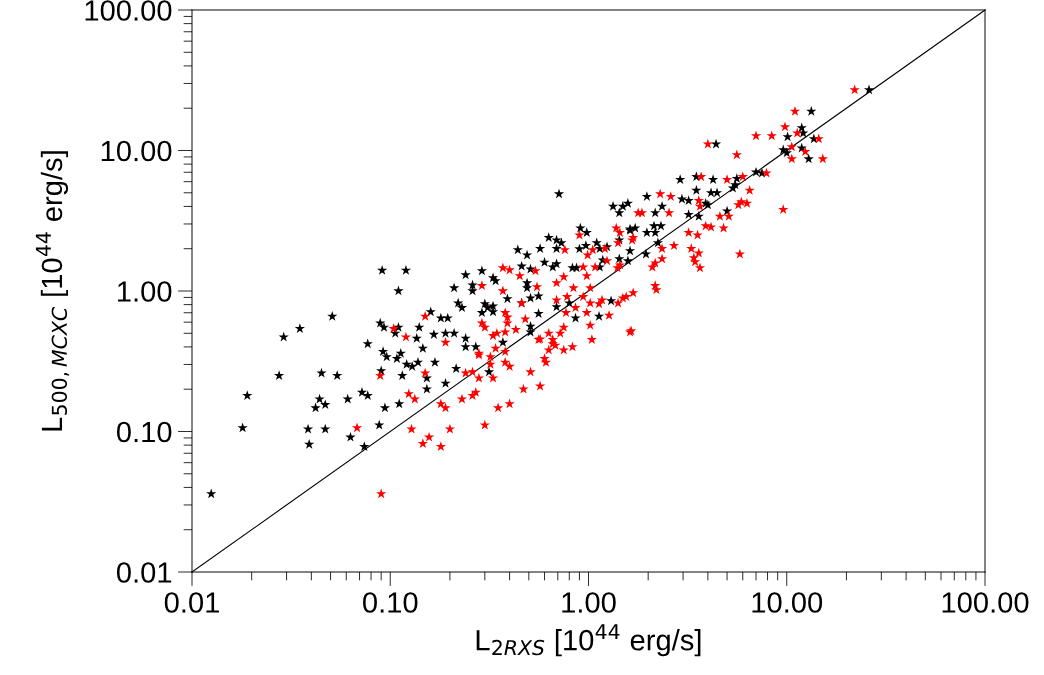 This screenshot has width=1044, height=675. Describe the element at coordinates (589, 602) in the screenshot. I see `x-tick-label: 1.00` at that location.